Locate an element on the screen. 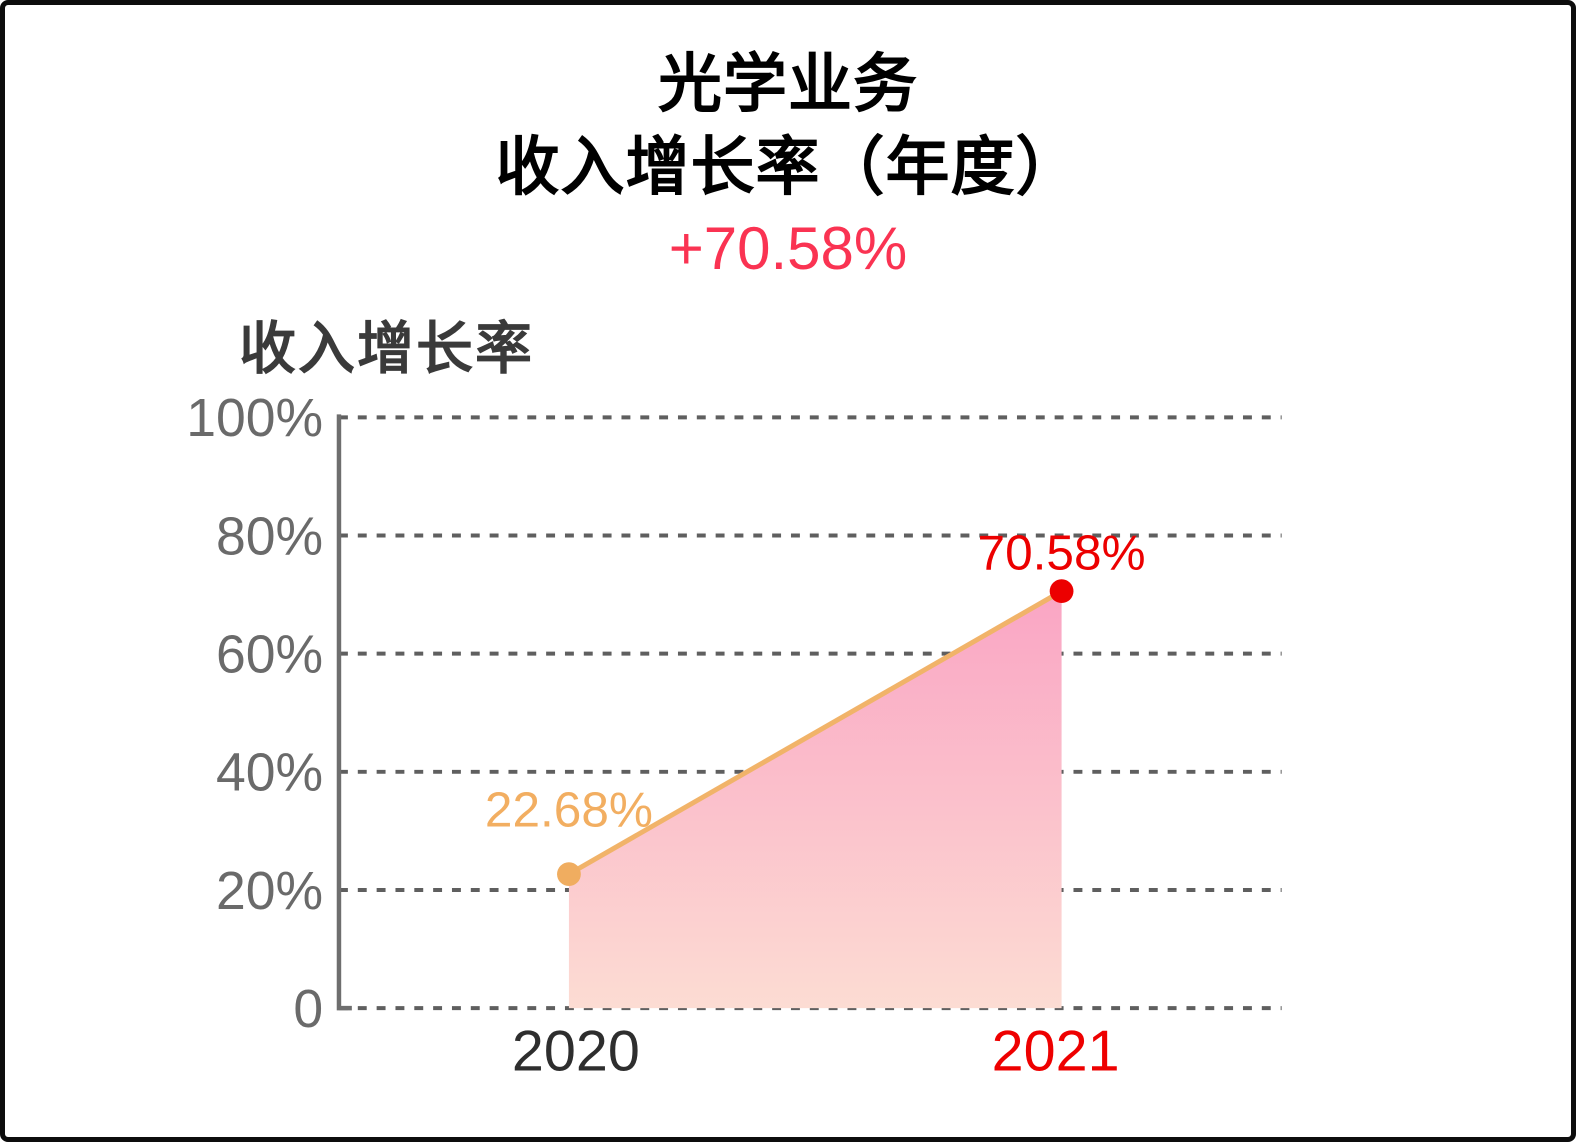  y-tick-label: 80% is located at coordinates (269, 536).